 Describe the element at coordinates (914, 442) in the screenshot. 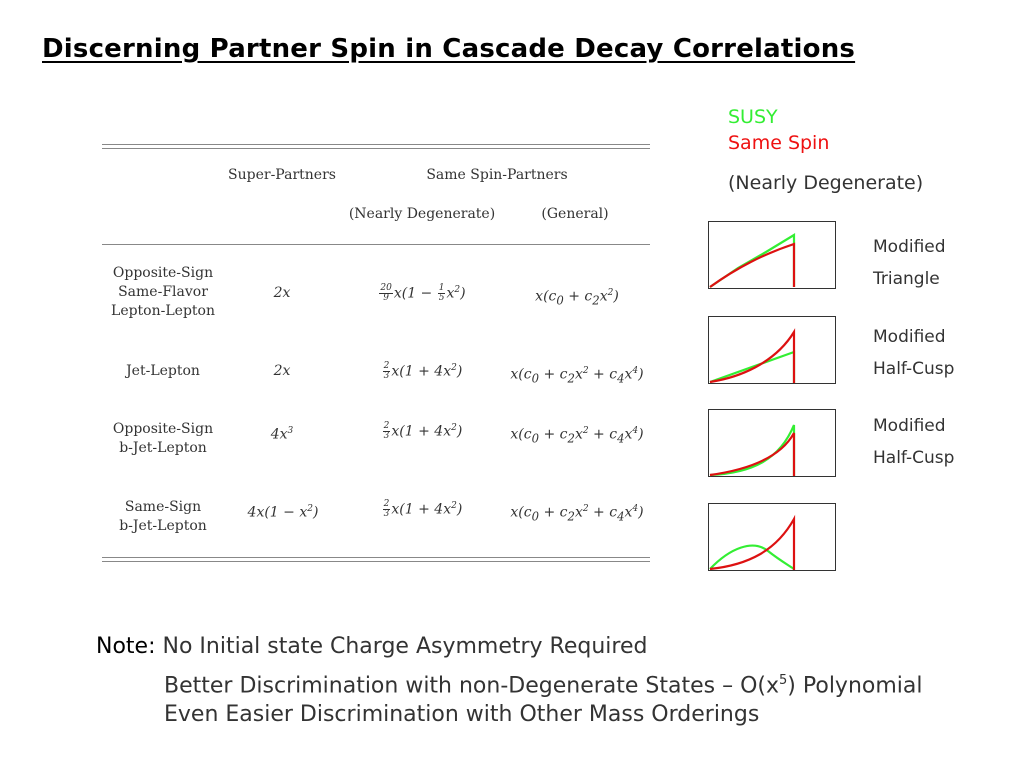

I see `plot-label-3: Modified Half-Cusp` at that location.